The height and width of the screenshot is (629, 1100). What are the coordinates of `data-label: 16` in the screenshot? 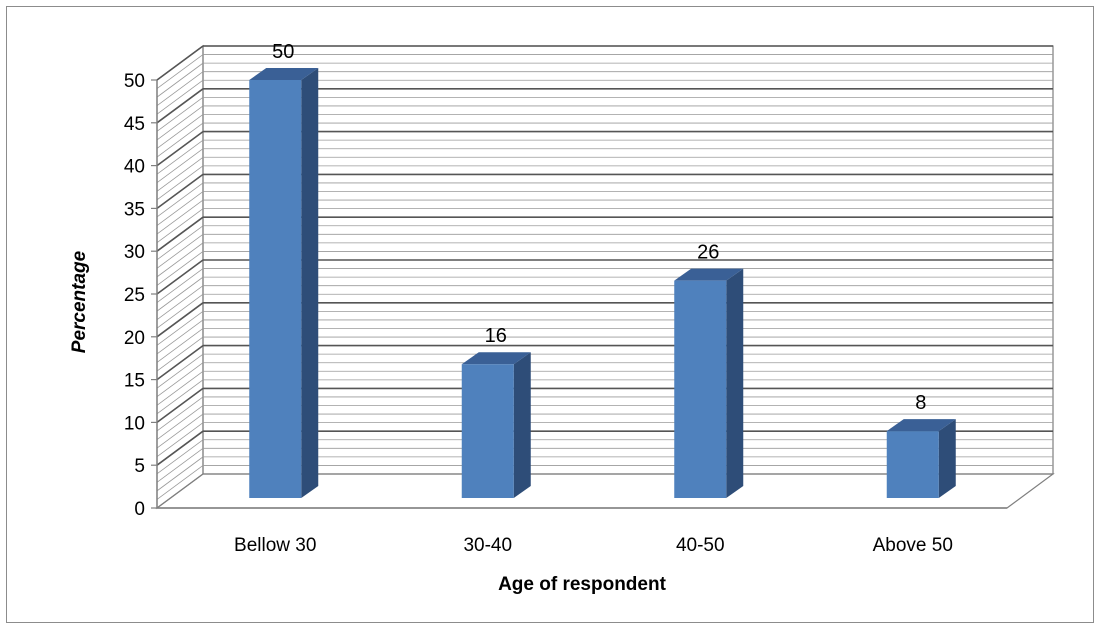 It's located at (496, 336).